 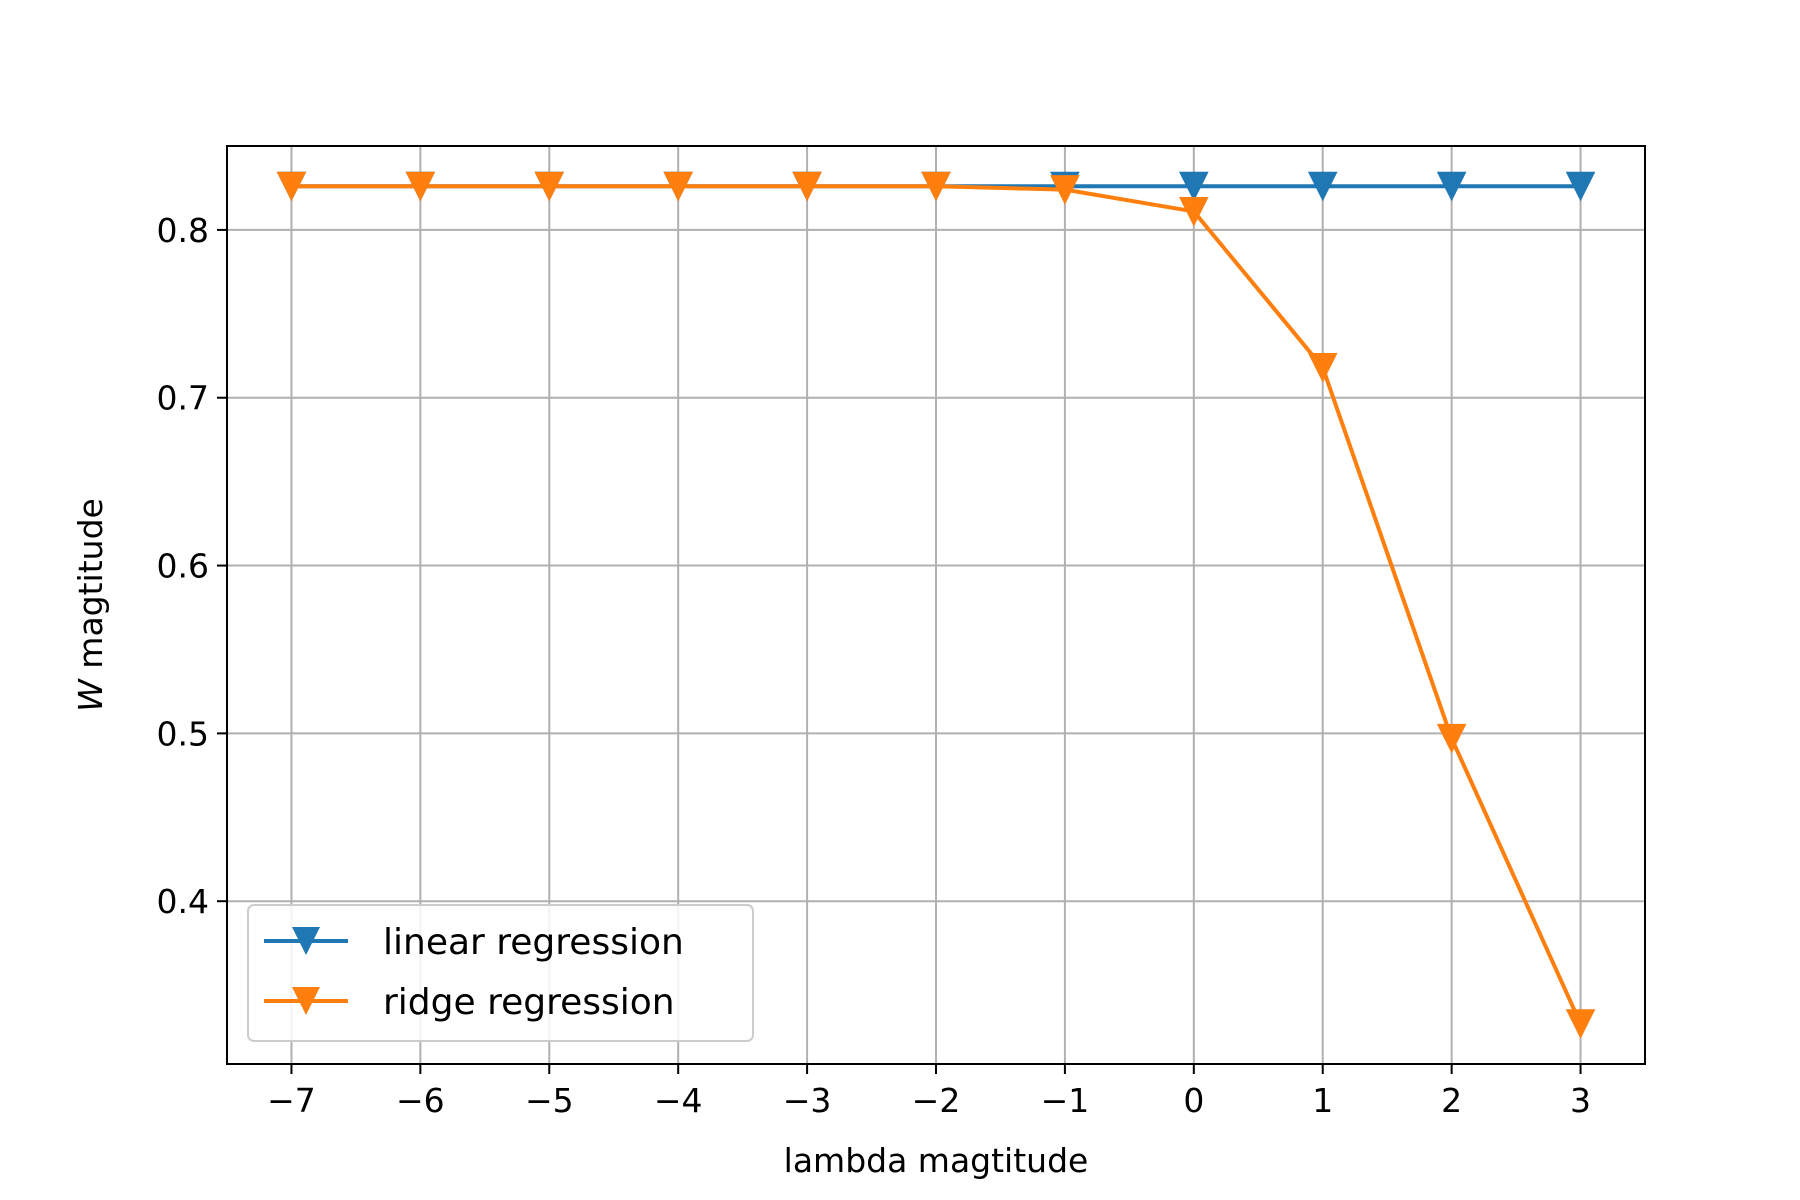 I want to click on legend-entry: linear regression, so click(x=474, y=942).